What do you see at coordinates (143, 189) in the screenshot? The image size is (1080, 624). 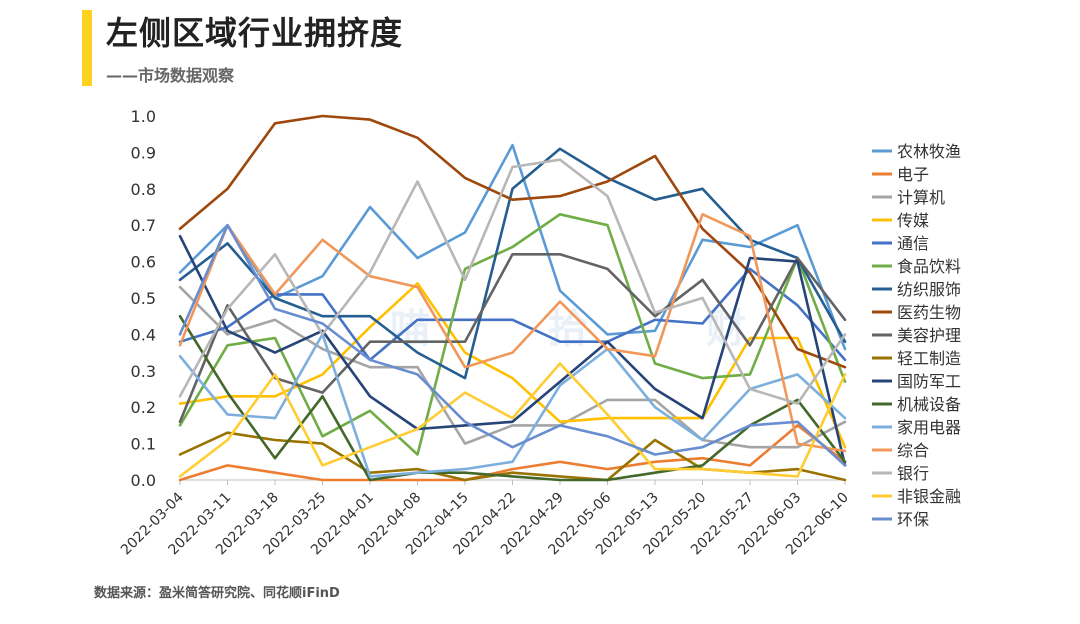 I see `y-tick-label: 0.8` at bounding box center [143, 189].